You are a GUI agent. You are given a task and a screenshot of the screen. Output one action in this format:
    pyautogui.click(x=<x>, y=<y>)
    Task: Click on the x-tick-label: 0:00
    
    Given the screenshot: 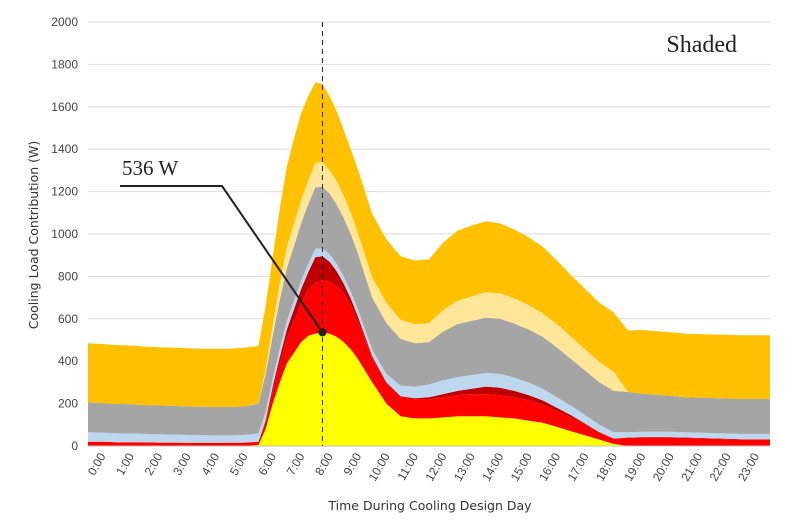 What is the action you would take?
    pyautogui.click(x=97, y=464)
    